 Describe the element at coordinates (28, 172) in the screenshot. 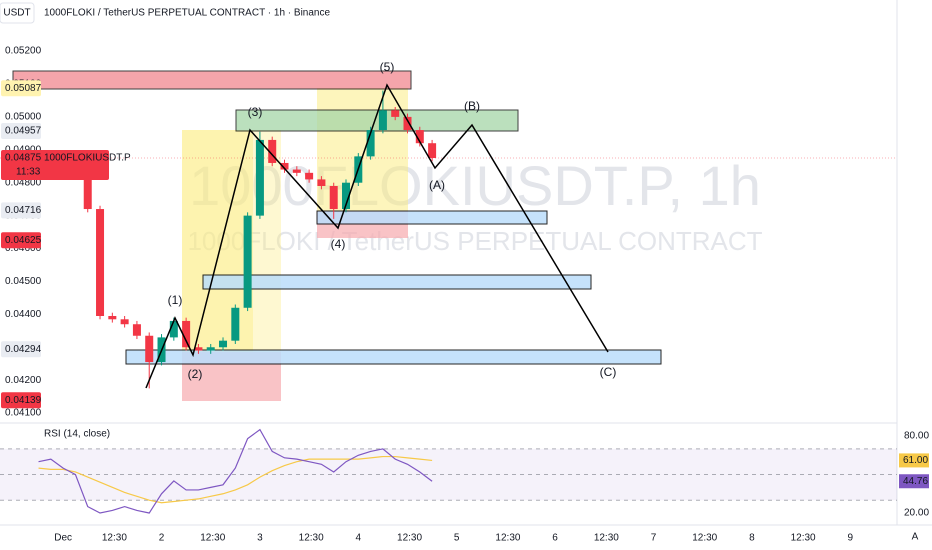

I see `countdown: 11:33` at that location.